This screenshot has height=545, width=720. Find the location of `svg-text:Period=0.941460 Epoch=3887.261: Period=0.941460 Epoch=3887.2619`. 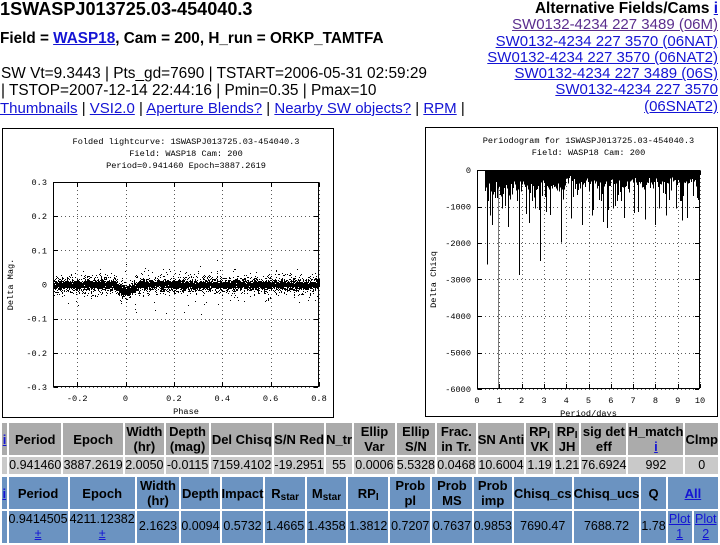

svg-text:Period=0.941460 Epoch=3887.261: Period=0.941460 Epoch=3887.2619 is located at coordinates (186, 166).